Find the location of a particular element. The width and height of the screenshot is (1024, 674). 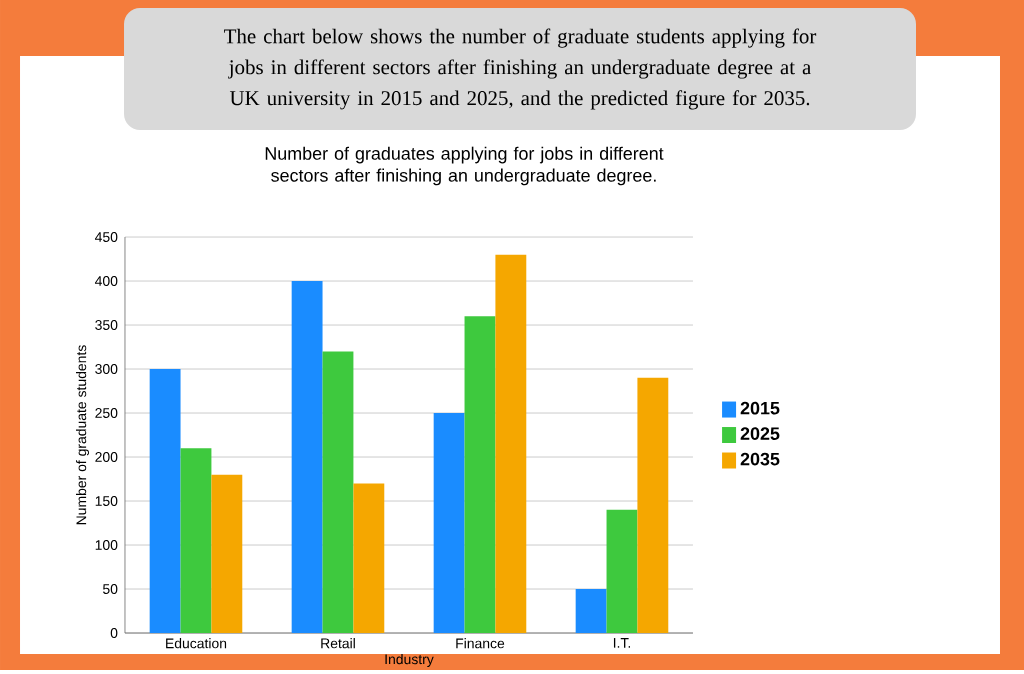

chart-title: The chart below shows the number of graduate students applying for jobs in different sectors after finishing an undergraduate degree at a UK university in 2015 and 2025, and the predicted figure for 2035. is located at coordinates (520, 69).